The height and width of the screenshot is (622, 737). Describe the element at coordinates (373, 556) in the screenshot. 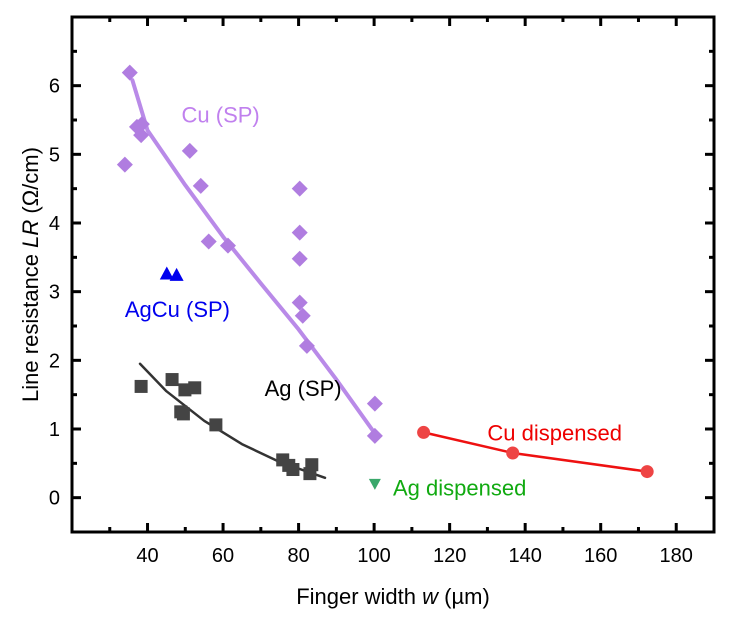

I see `x-tick-label: 100` at that location.